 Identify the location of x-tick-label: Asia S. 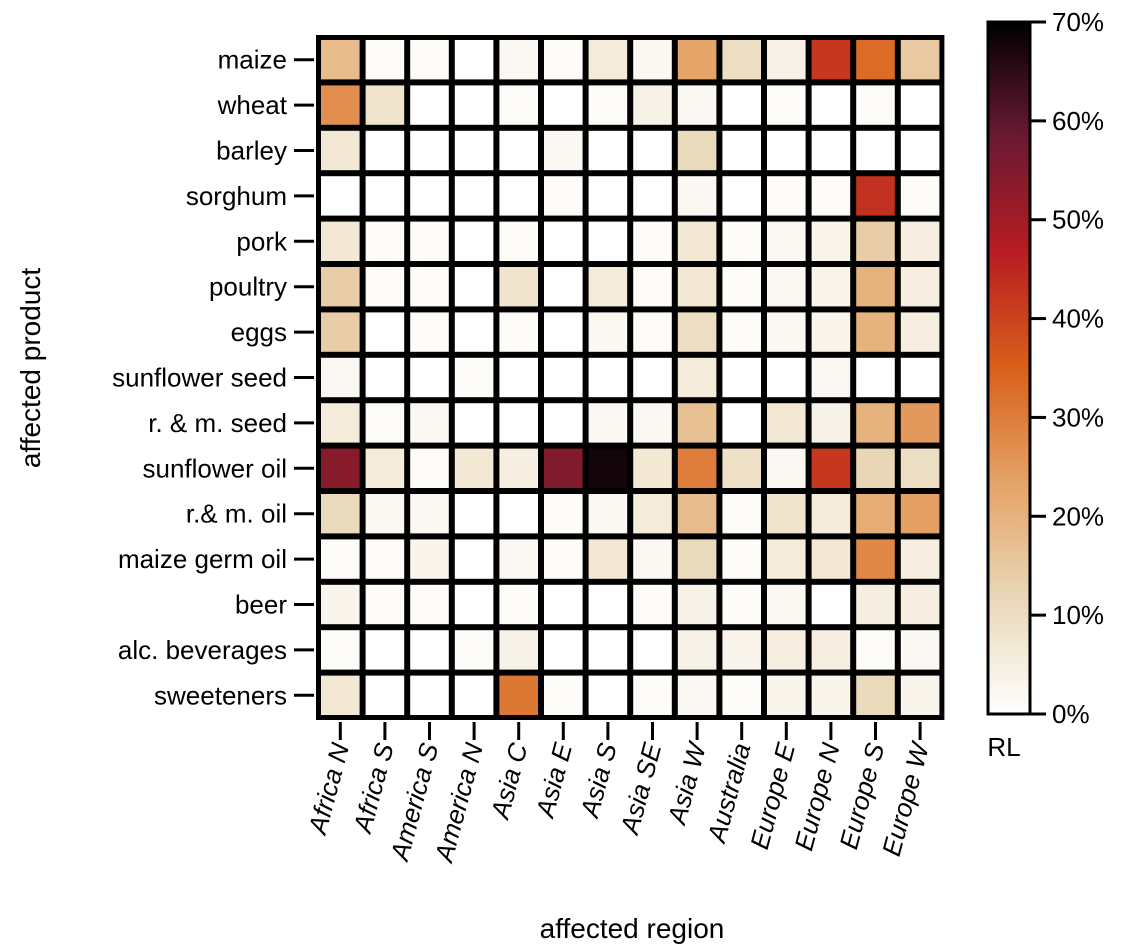
(598, 780).